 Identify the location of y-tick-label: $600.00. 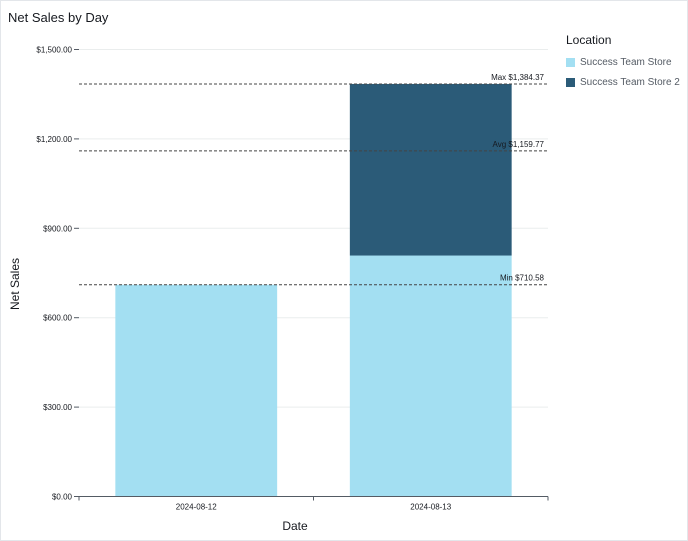
(57, 318).